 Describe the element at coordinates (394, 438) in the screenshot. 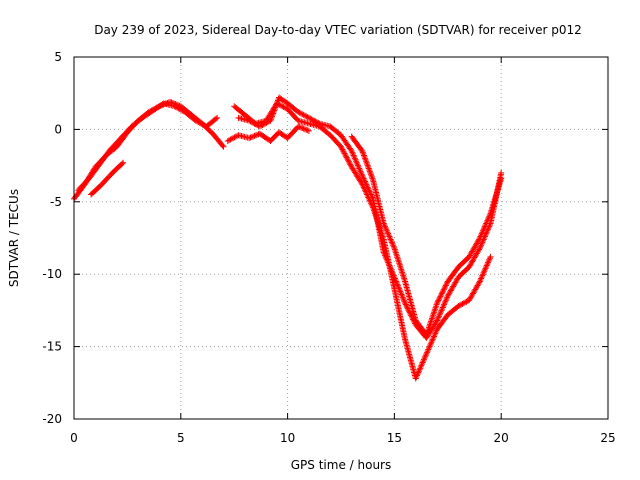

I see `x-tick-label: 15` at that location.